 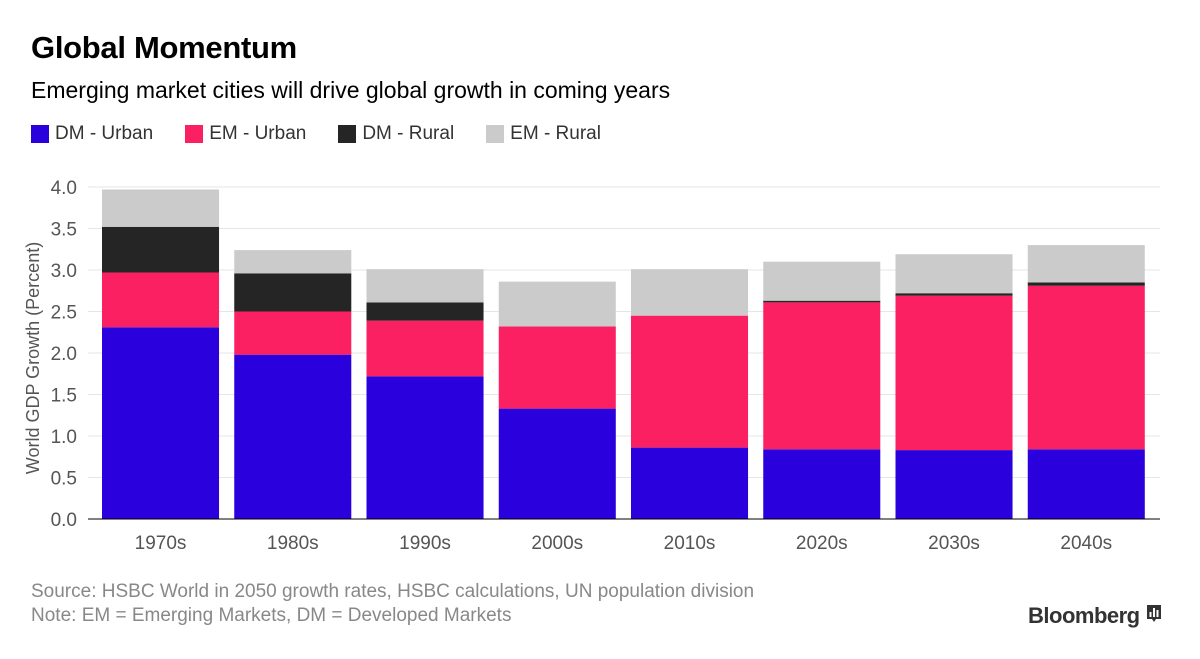 I want to click on legend-label-dm-rural: DM - Rural, so click(x=408, y=133).